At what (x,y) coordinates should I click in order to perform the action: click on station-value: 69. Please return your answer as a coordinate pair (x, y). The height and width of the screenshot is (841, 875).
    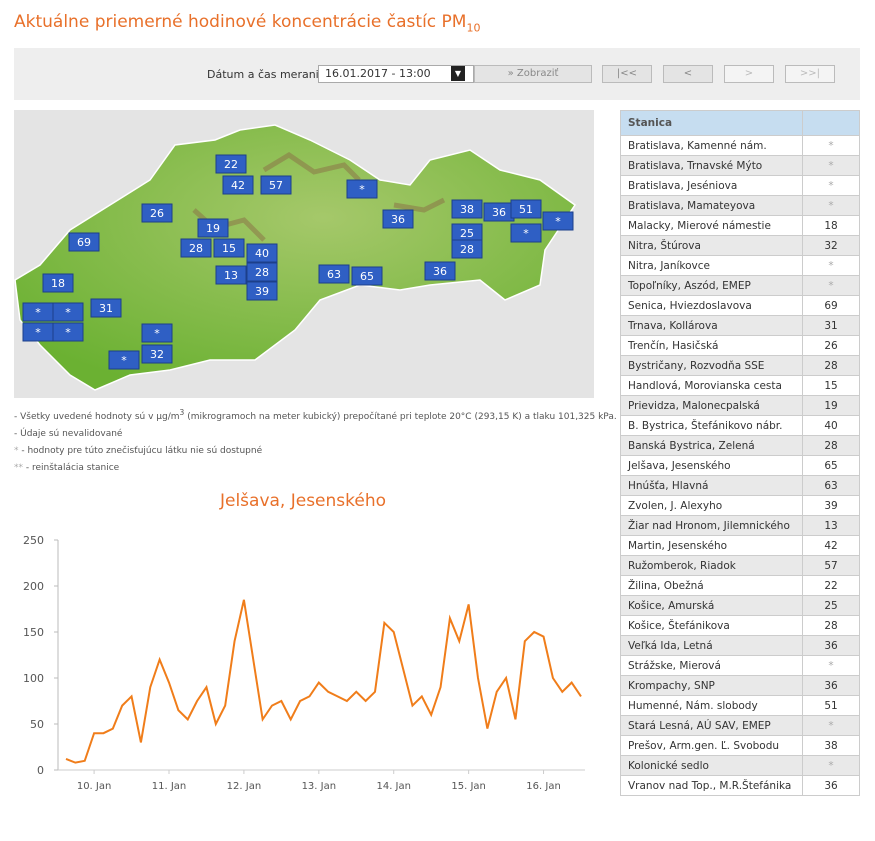
    Looking at the image, I should click on (831, 305).